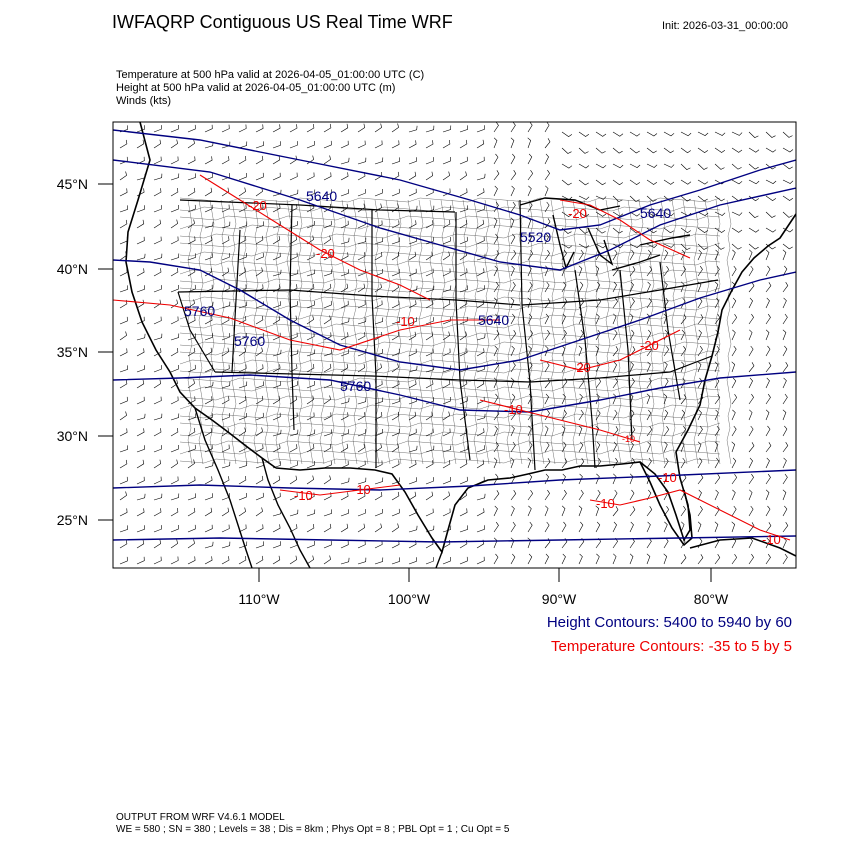  Describe the element at coordinates (72, 436) in the screenshot. I see `lat-label: 30°N` at that location.